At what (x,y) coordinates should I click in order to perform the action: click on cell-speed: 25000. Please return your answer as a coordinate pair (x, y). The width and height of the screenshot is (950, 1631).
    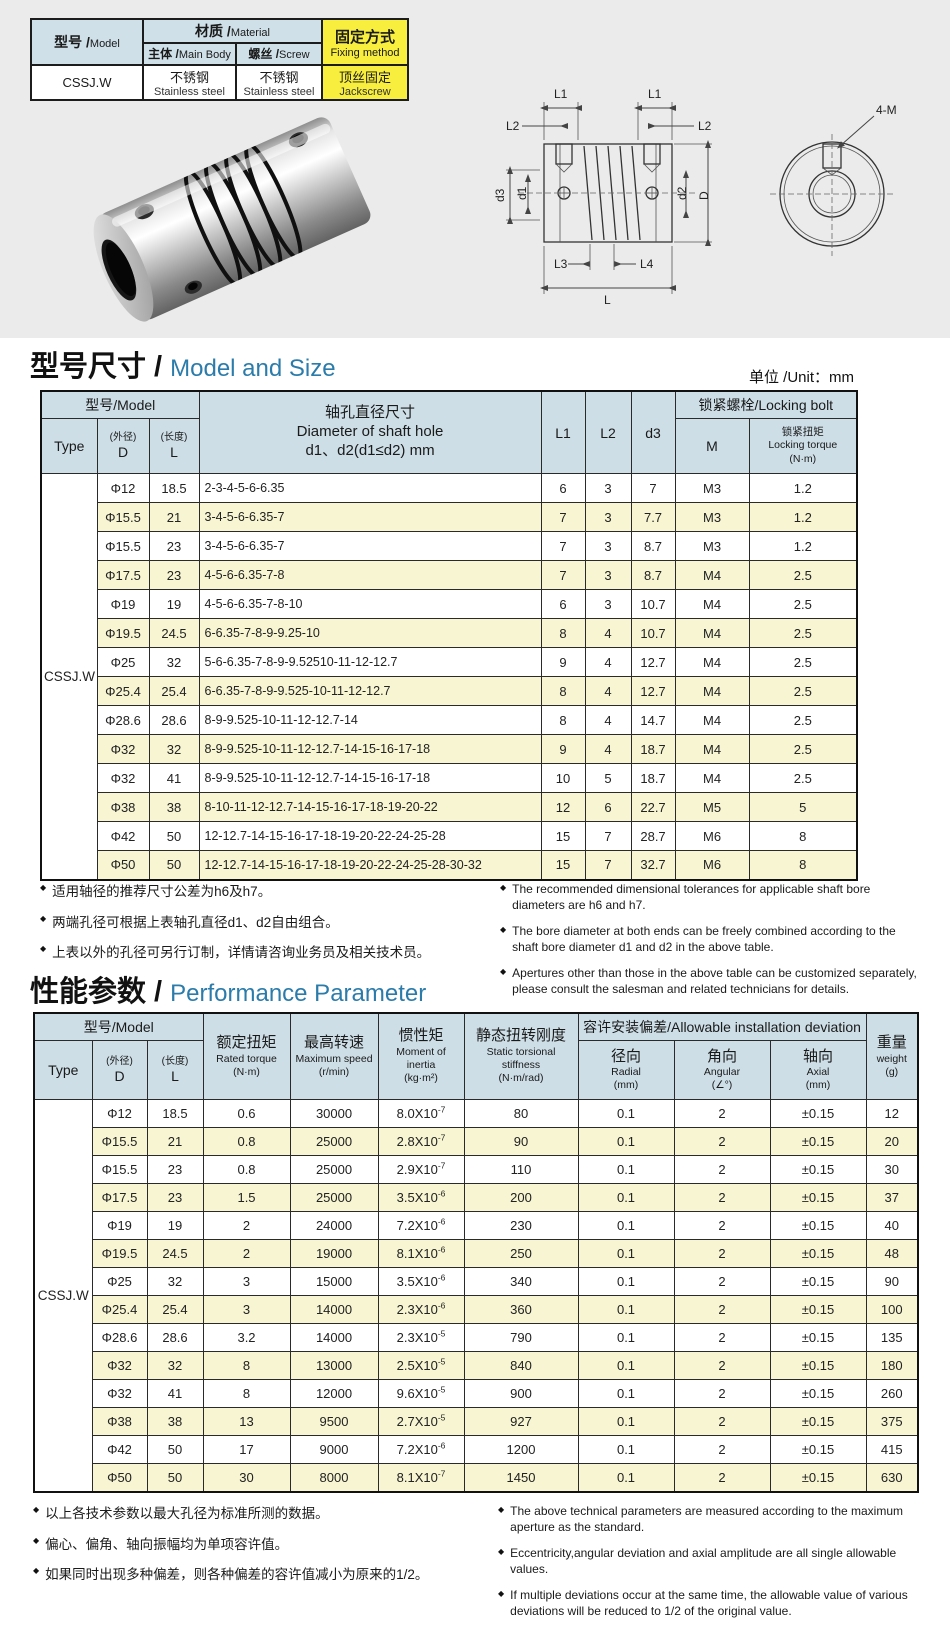
    Looking at the image, I should click on (334, 1141).